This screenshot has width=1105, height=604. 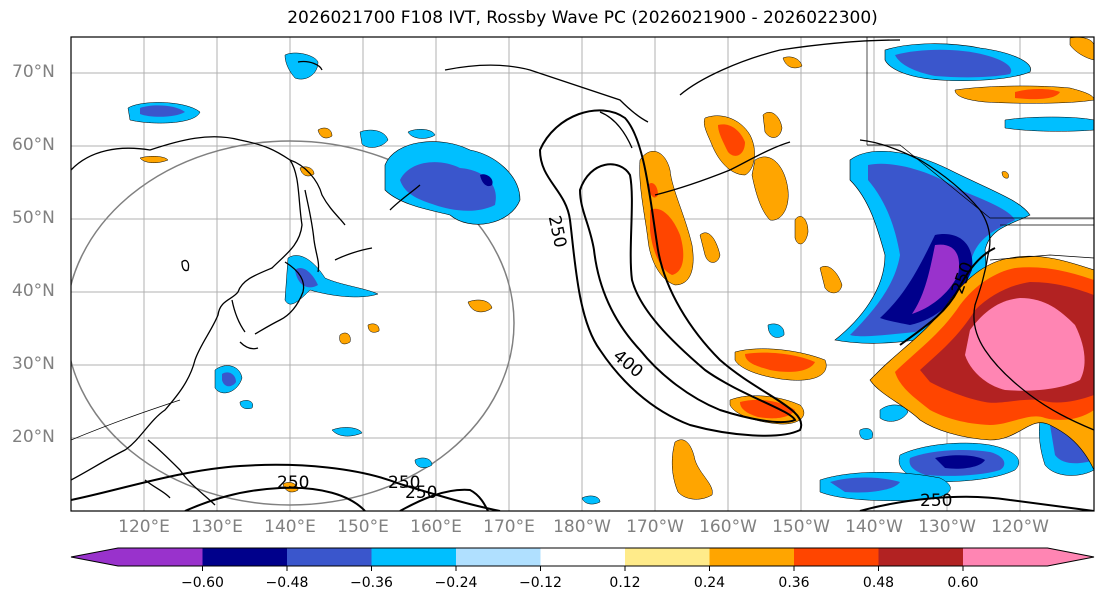 I want to click on colorbar-extend-low, so click(x=94, y=557).